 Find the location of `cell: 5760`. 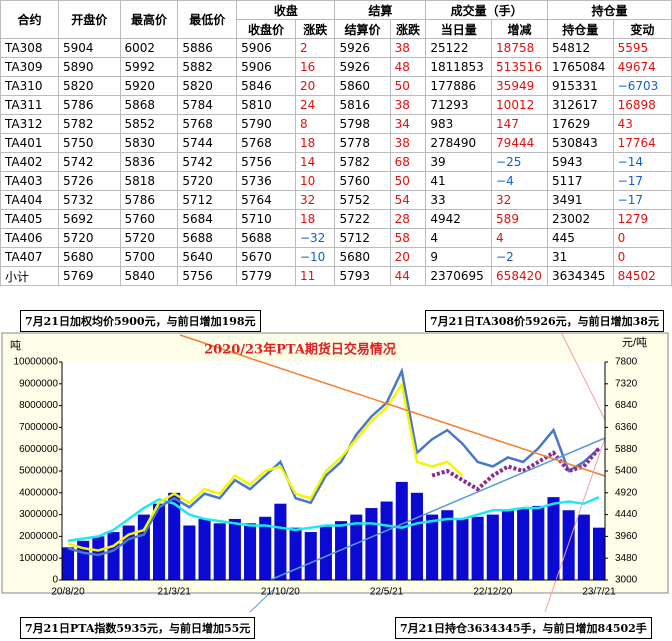

cell: 5760 is located at coordinates (362, 181).